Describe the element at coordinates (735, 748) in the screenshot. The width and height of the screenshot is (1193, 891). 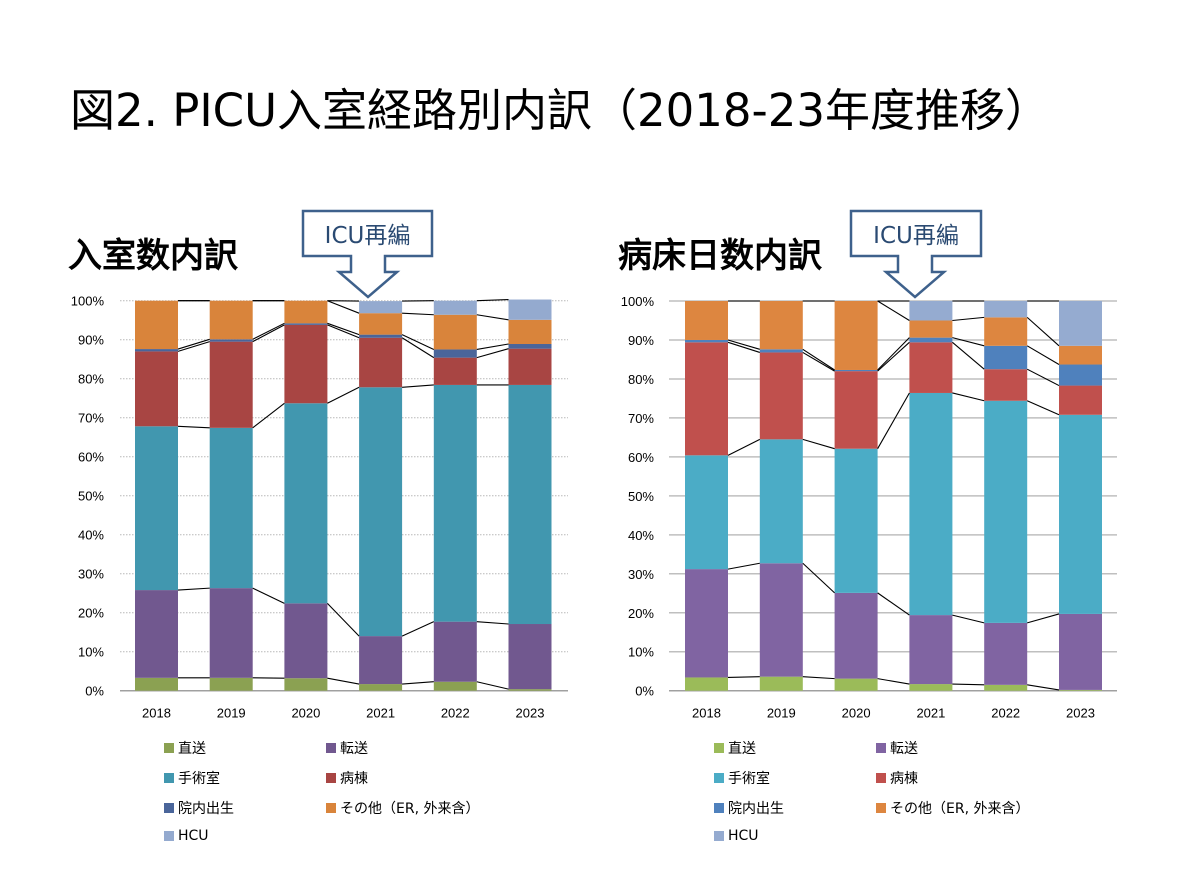
I see `legend-item: 直送` at that location.